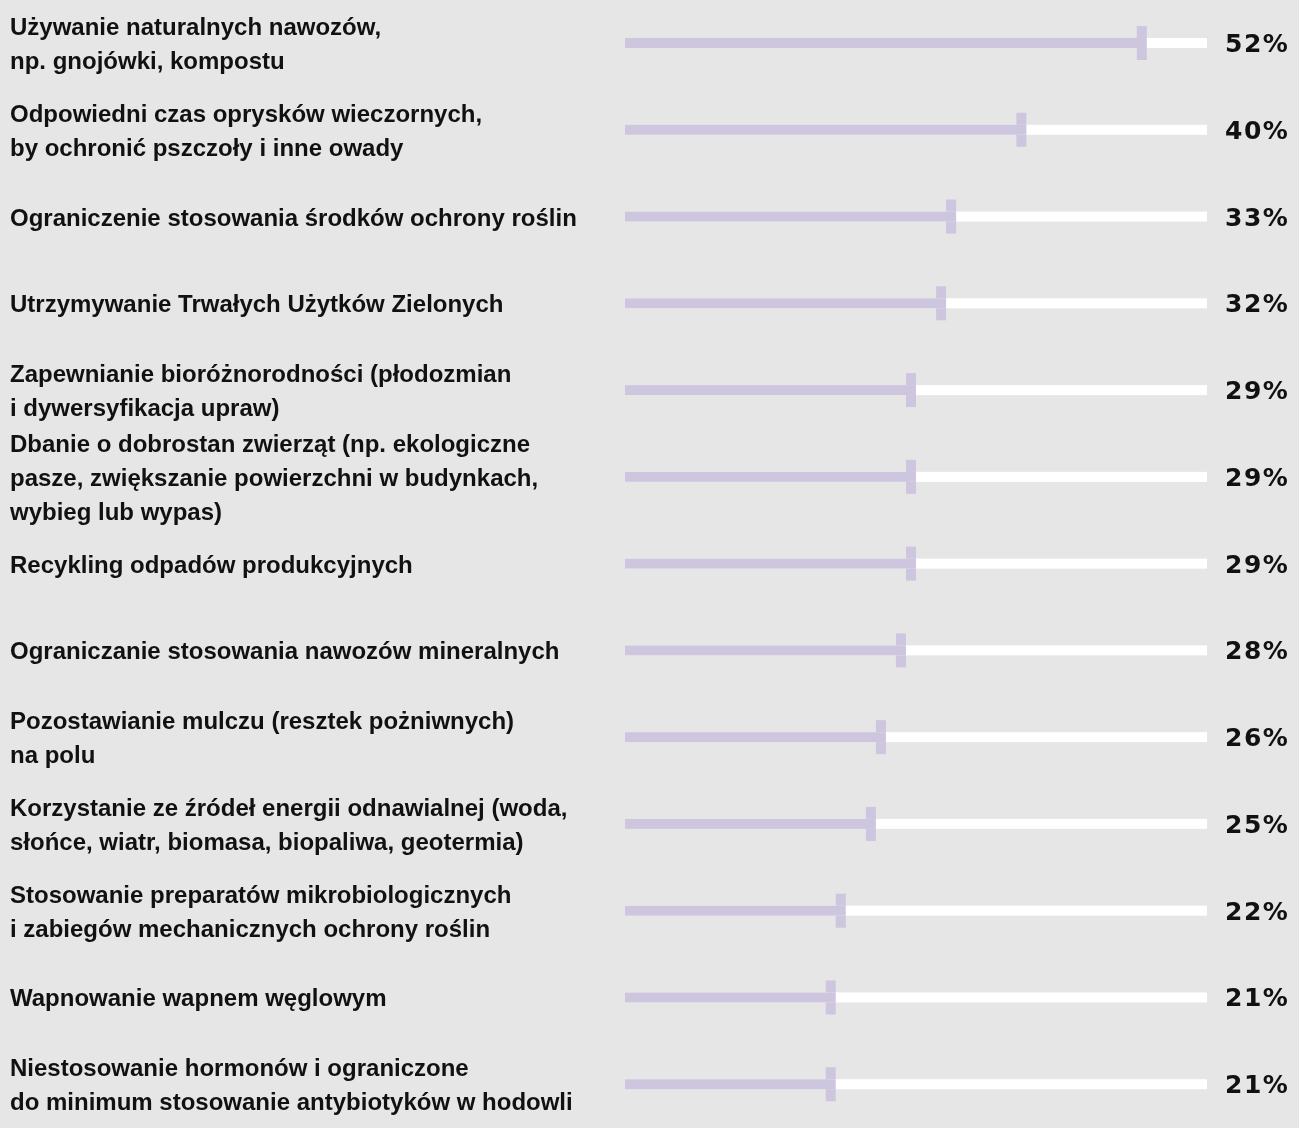 This screenshot has width=1299, height=1128. I want to click on data-label: 25%, so click(1257, 824).